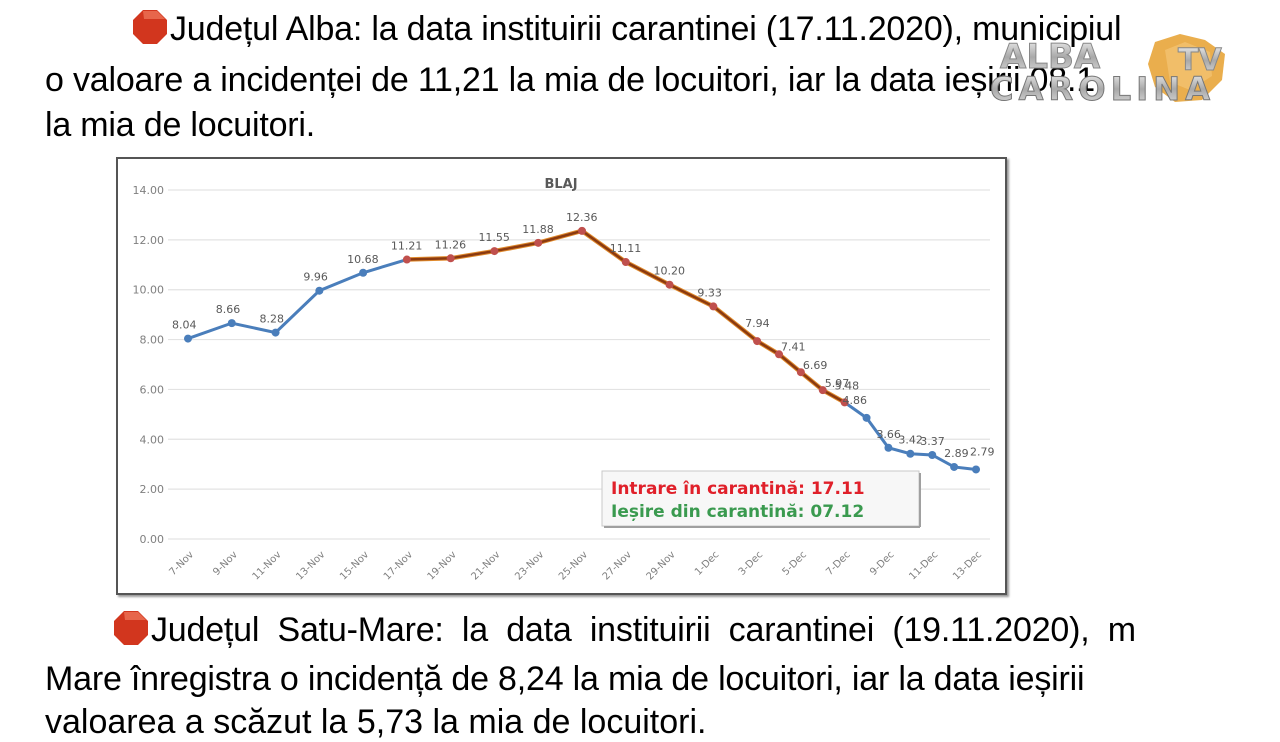 The image size is (1280, 742). Describe the element at coordinates (442, 565) in the screenshot. I see `x-tick-label: 19-Nov` at that location.